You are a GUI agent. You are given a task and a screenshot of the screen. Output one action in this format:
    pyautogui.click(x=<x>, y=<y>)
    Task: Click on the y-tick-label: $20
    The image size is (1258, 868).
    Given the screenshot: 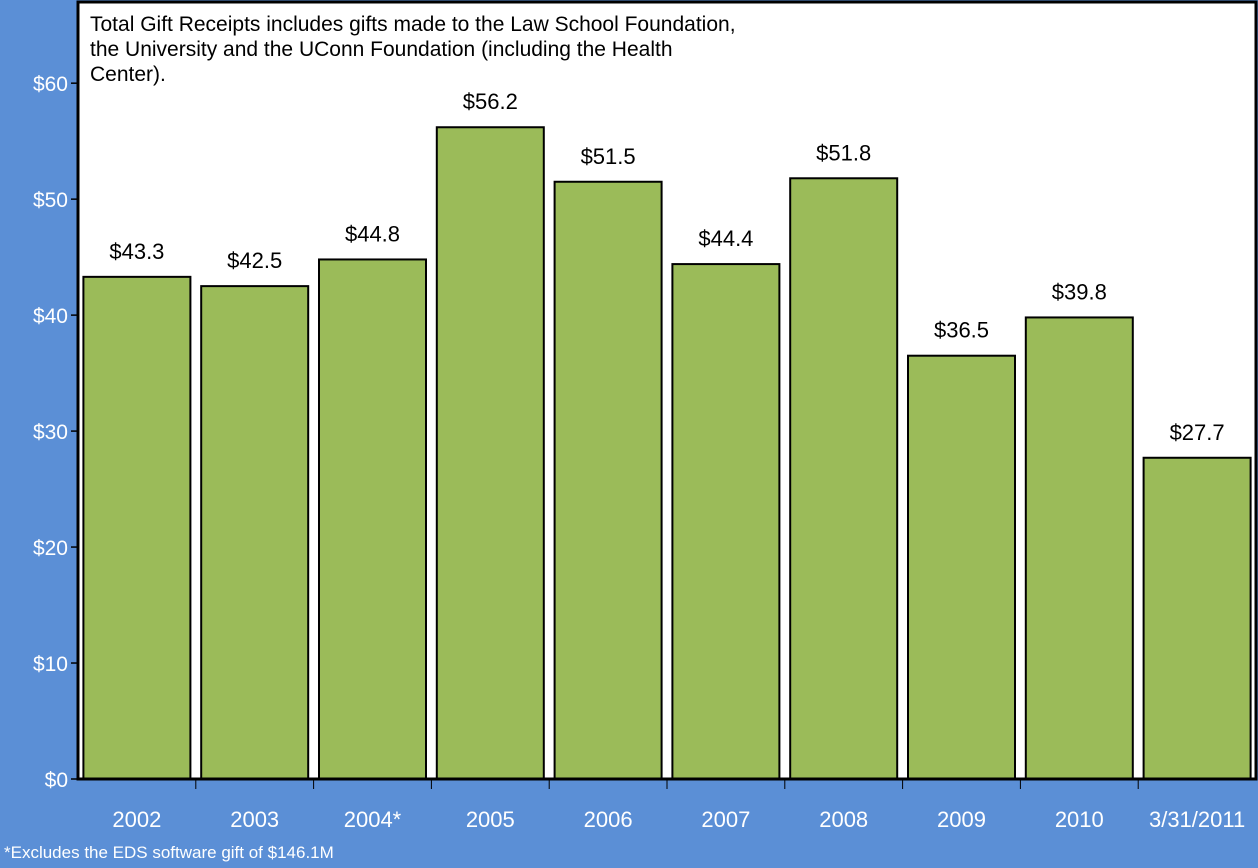 What is the action you would take?
    pyautogui.click(x=50, y=548)
    